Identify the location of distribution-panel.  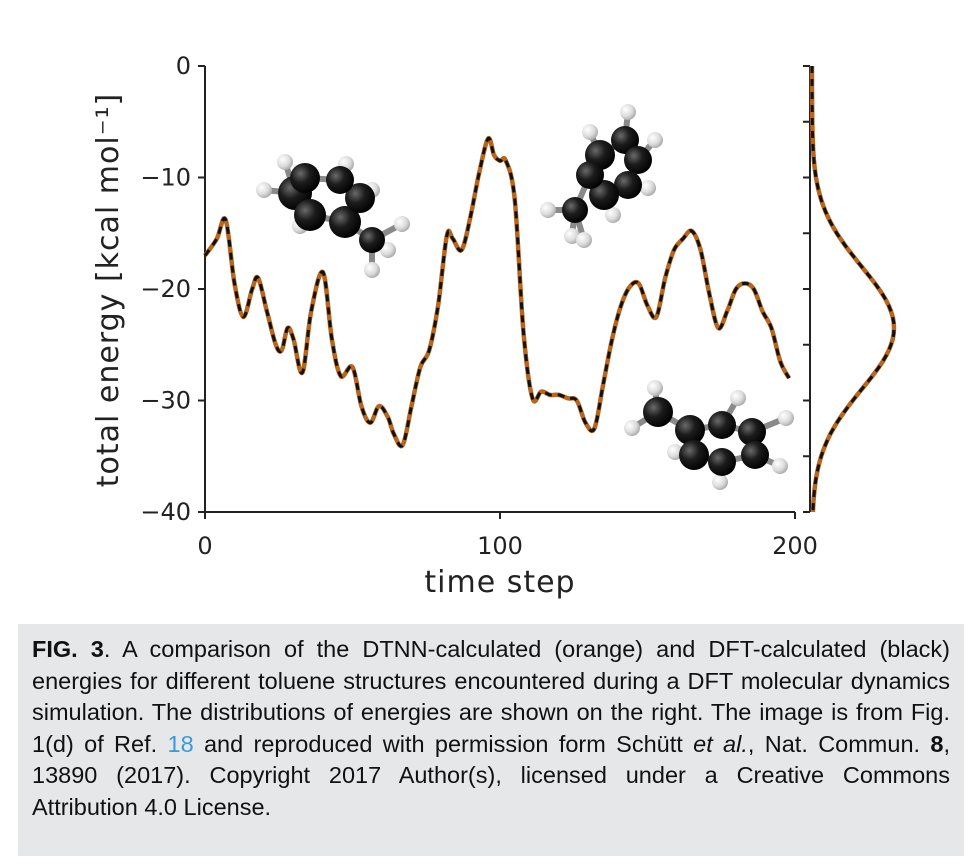
(850, 289).